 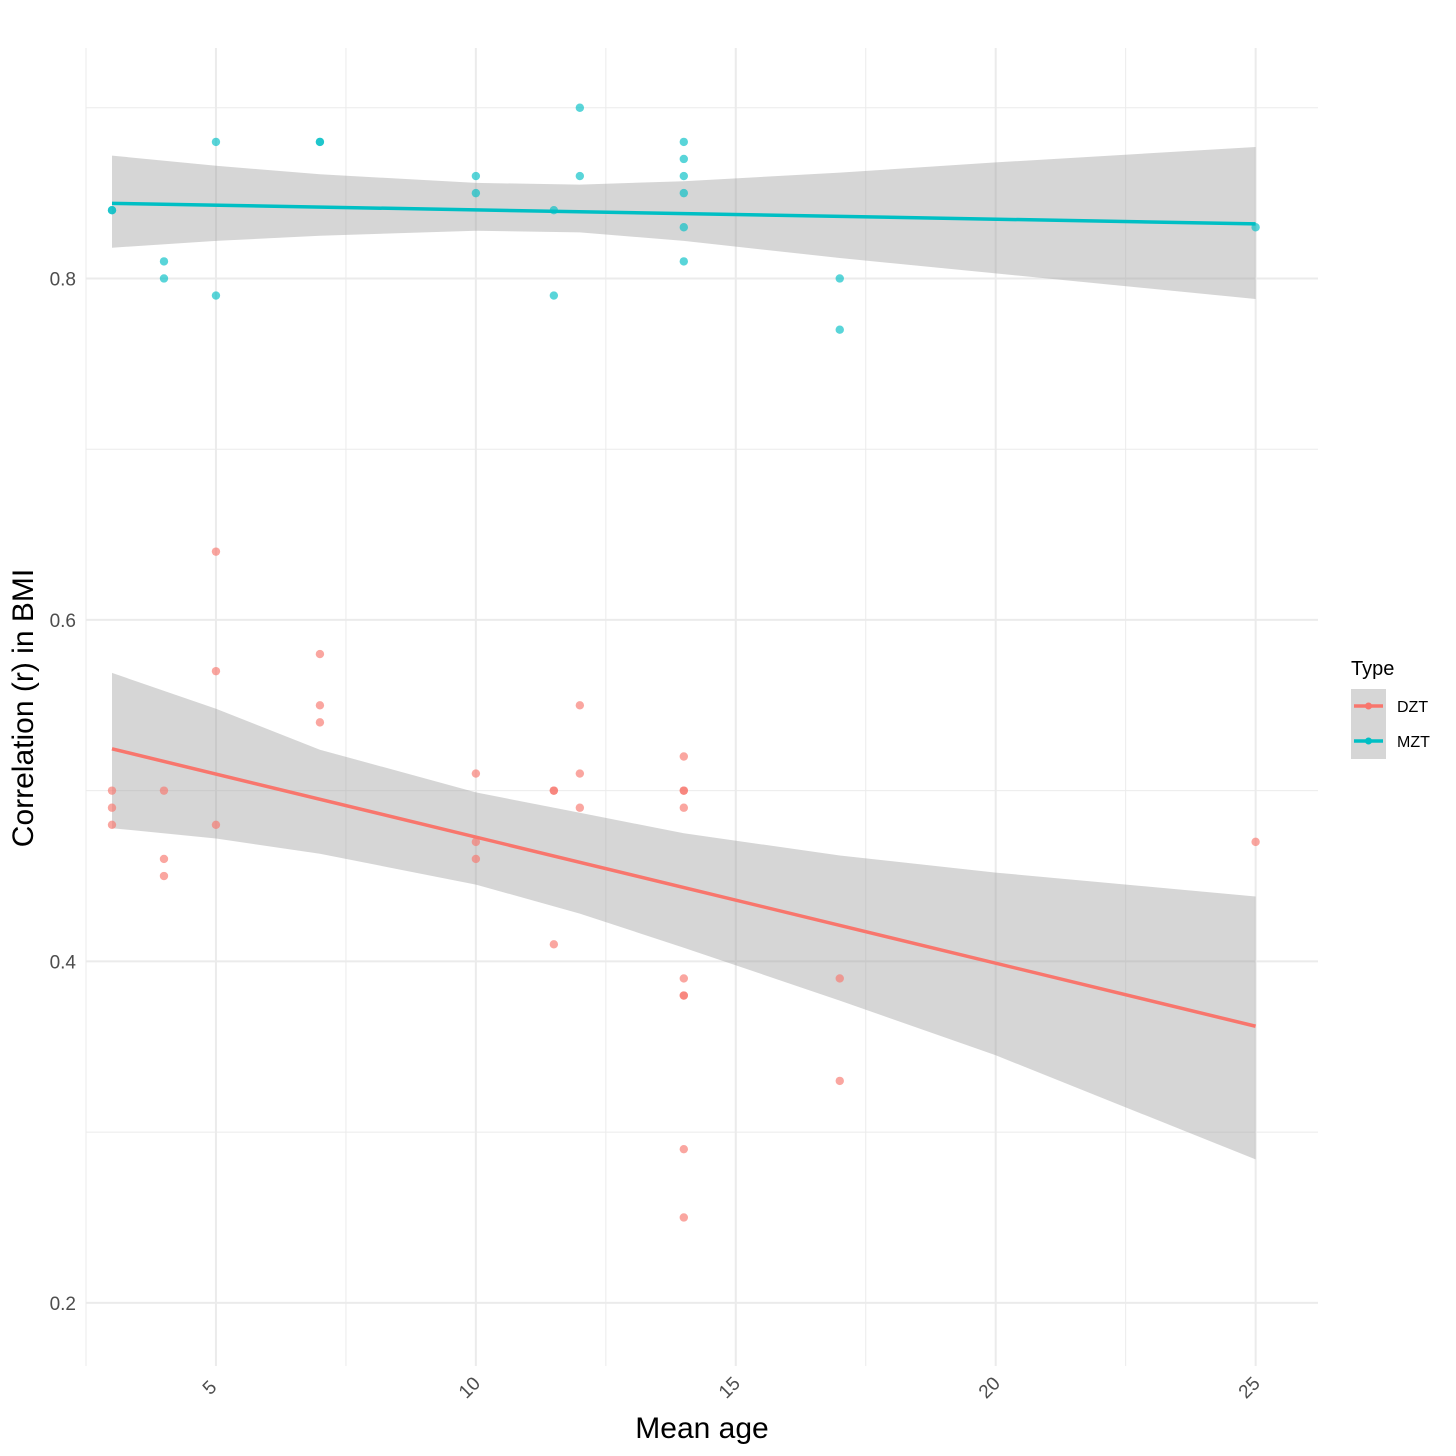 What do you see at coordinates (63, 791) in the screenshot?
I see `y-axis-ticks: 0.2 0.4 0.6 0.8` at bounding box center [63, 791].